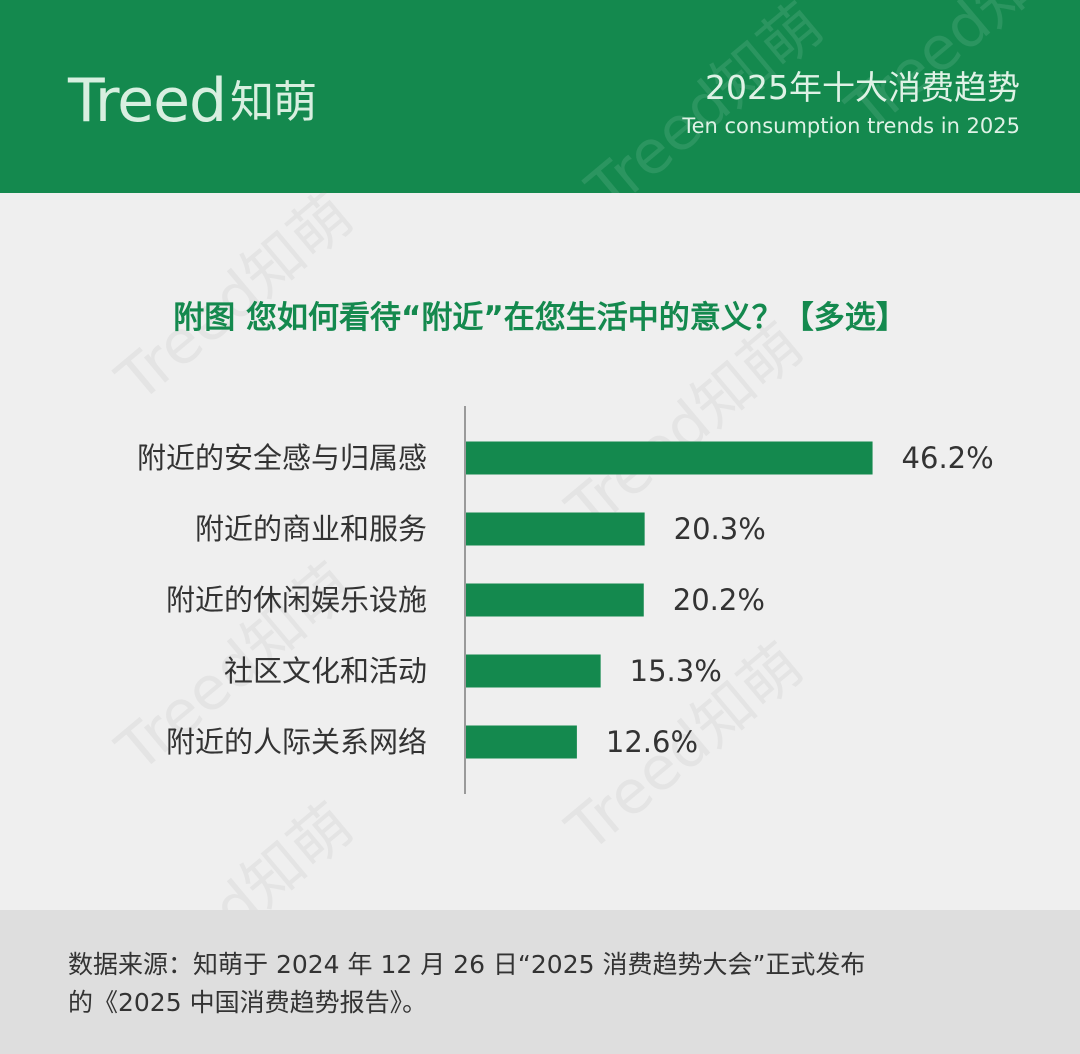 Image resolution: width=1080 pixels, height=1054 pixels. Describe the element at coordinates (540, 318) in the screenshot. I see `chart-title: 附图 您如何看待“附近”在您生活中的意义？【多选】` at that location.